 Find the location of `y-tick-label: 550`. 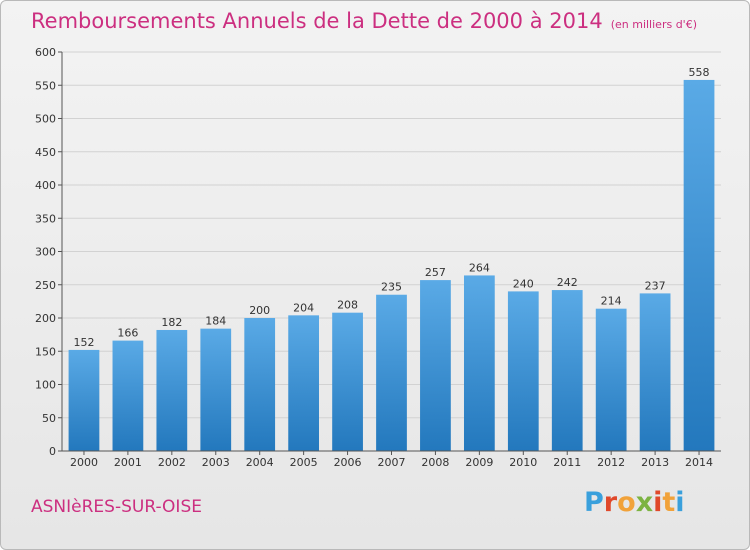

y-tick-label: 550 is located at coordinates (45, 85).